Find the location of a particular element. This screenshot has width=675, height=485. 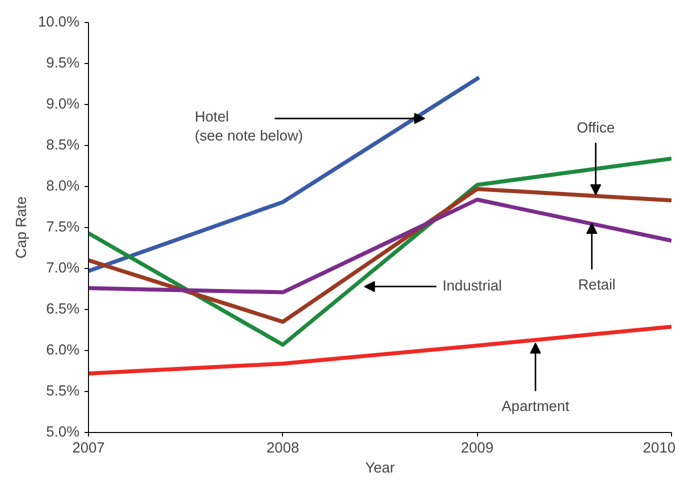

annotation: Retail is located at coordinates (597, 285).